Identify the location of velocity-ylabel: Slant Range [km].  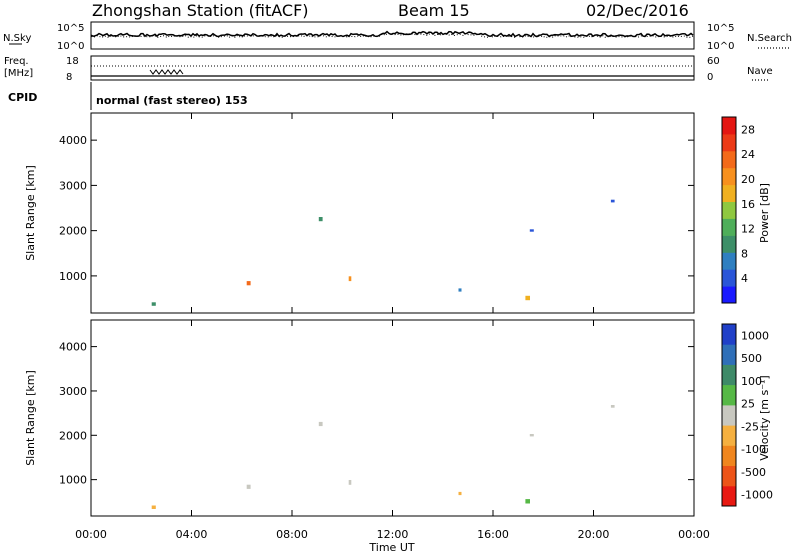
(30, 418).